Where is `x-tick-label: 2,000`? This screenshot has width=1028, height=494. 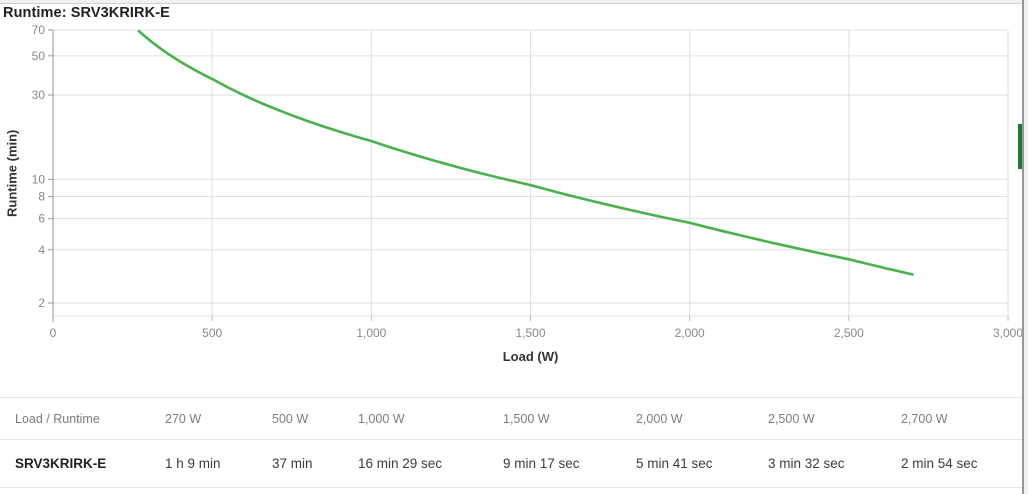 x-tick-label: 2,000 is located at coordinates (690, 333).